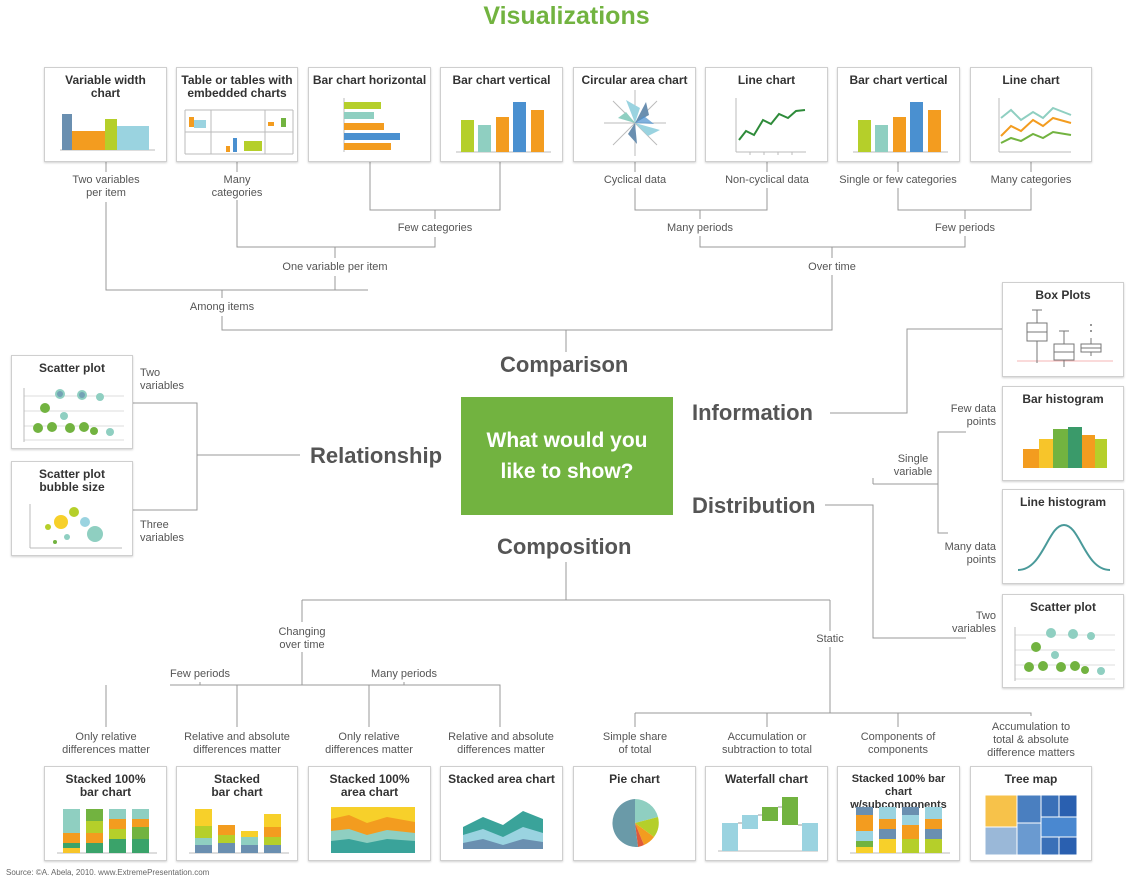 Image resolution: width=1133 pixels, height=884 pixels. I want to click on card-title: chart, so click(105, 93).